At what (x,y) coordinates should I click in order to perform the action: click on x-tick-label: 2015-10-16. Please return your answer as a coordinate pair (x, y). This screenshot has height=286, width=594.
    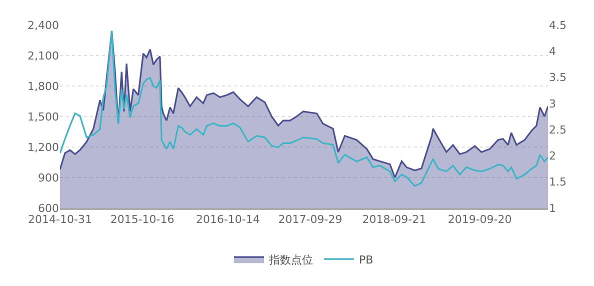
    Looking at the image, I should click on (142, 219).